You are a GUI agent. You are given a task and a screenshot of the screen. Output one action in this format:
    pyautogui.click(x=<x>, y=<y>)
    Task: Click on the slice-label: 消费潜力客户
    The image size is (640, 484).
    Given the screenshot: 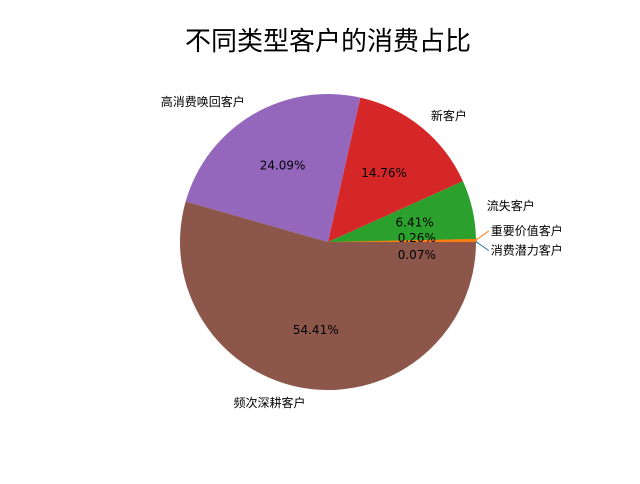 What is the action you would take?
    pyautogui.click(x=527, y=250)
    